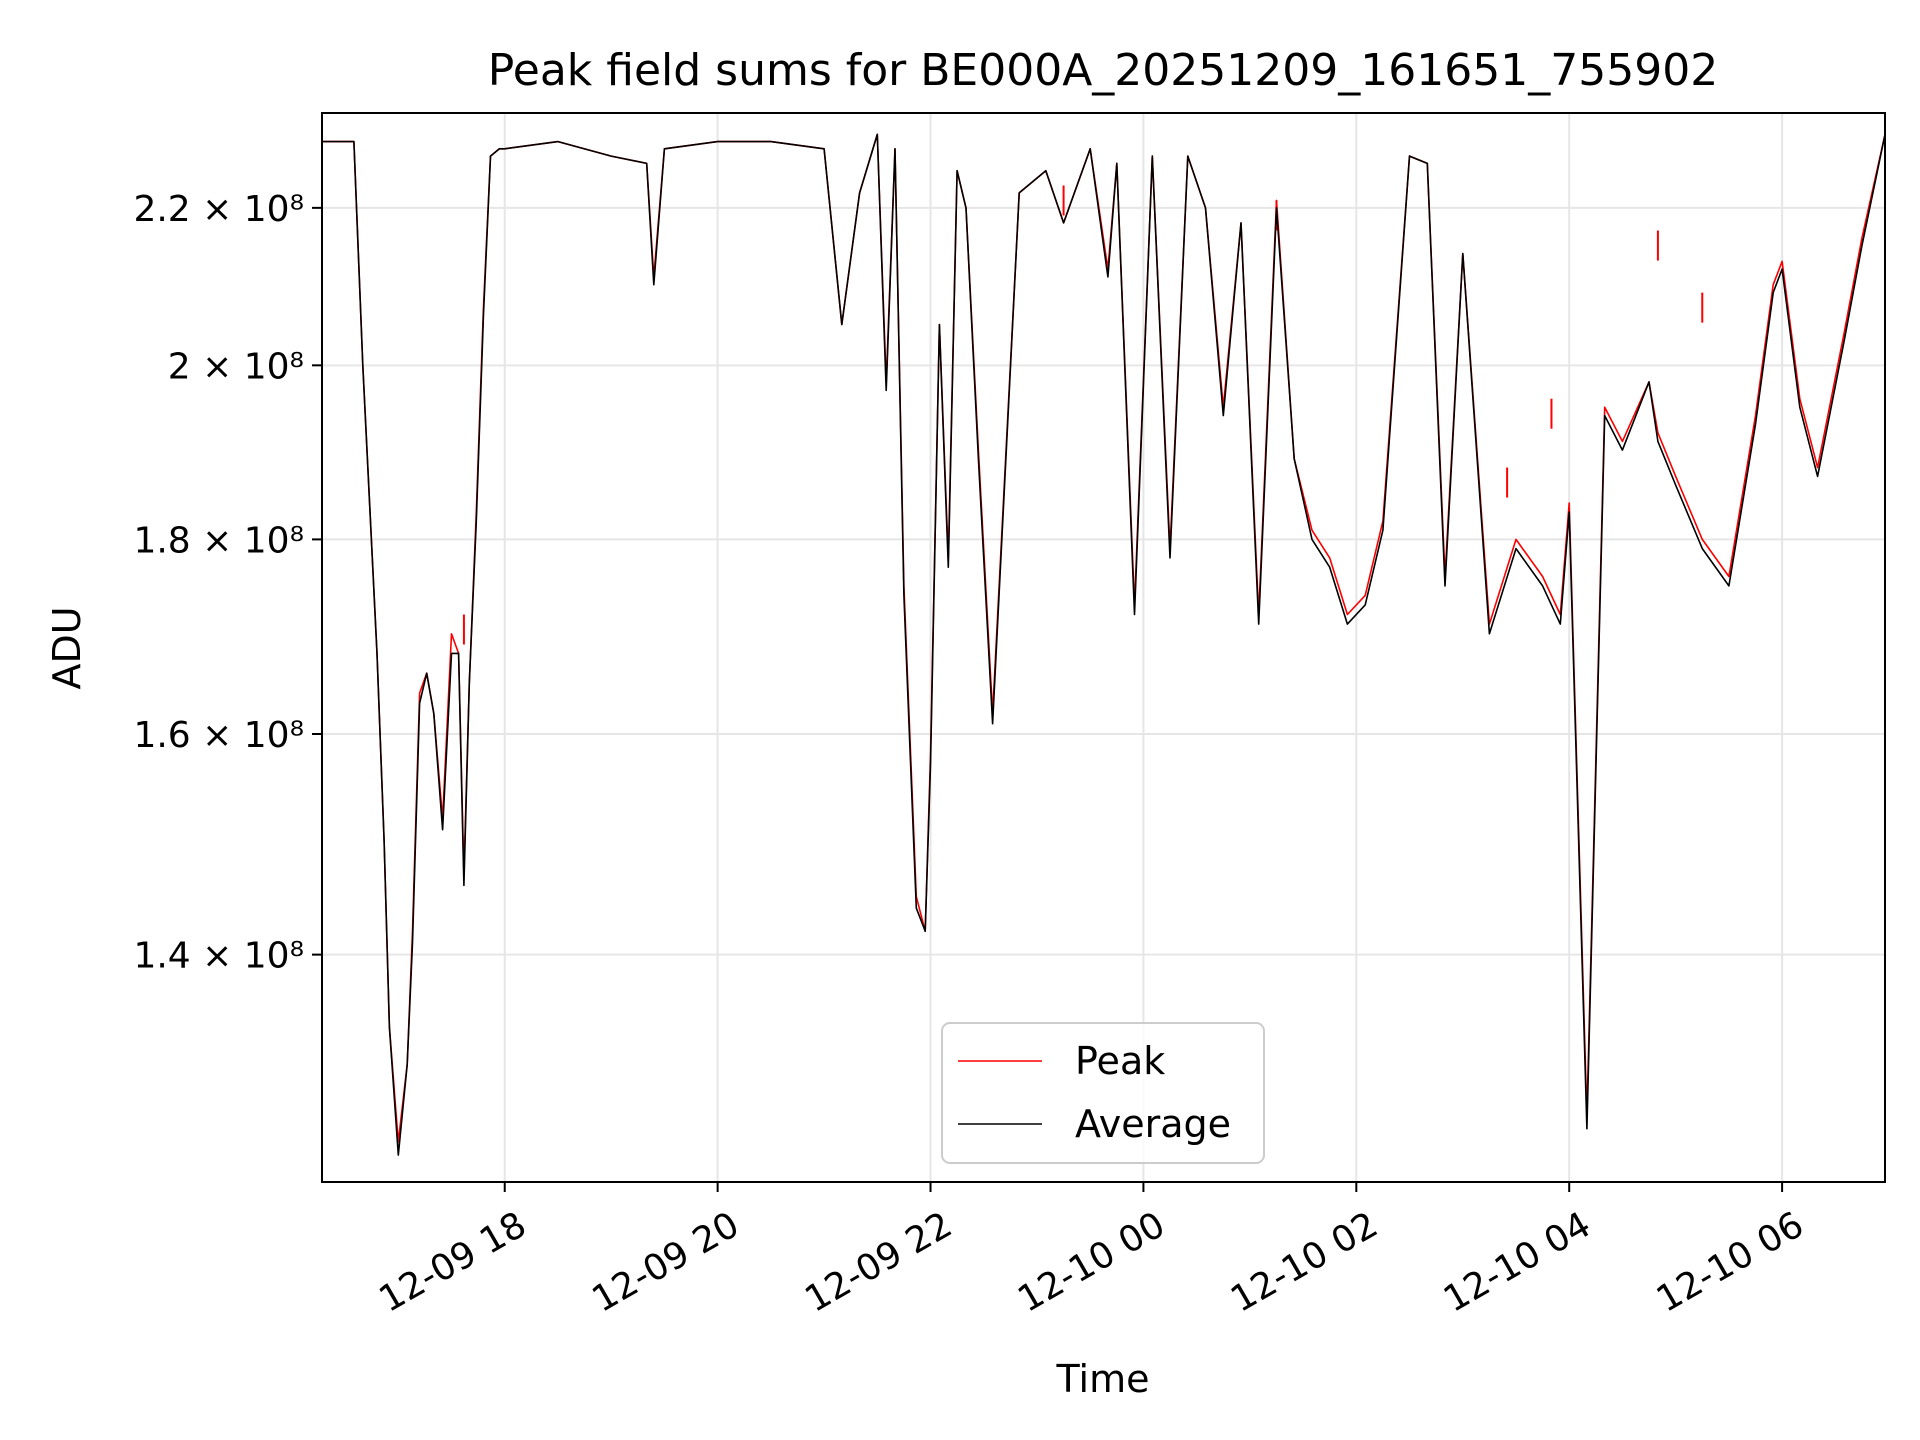  I want to click on legend-label-peak: Peak, so click(1120, 1061).